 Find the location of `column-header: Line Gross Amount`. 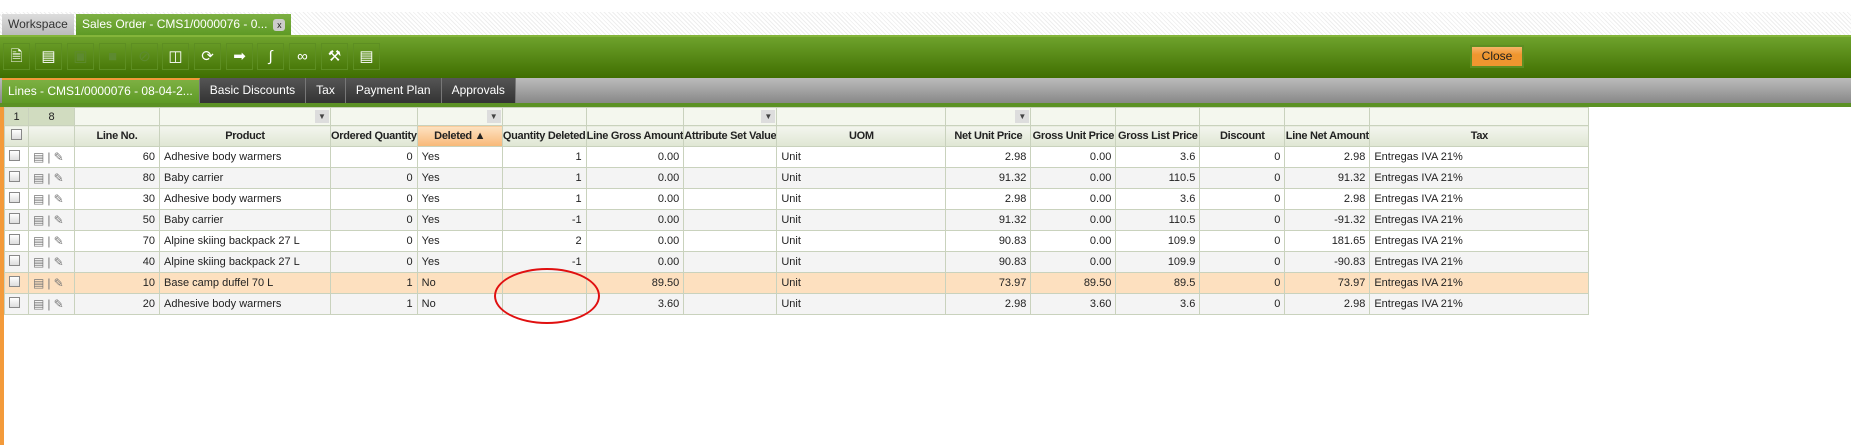

column-header: Line Gross Amount is located at coordinates (635, 136).